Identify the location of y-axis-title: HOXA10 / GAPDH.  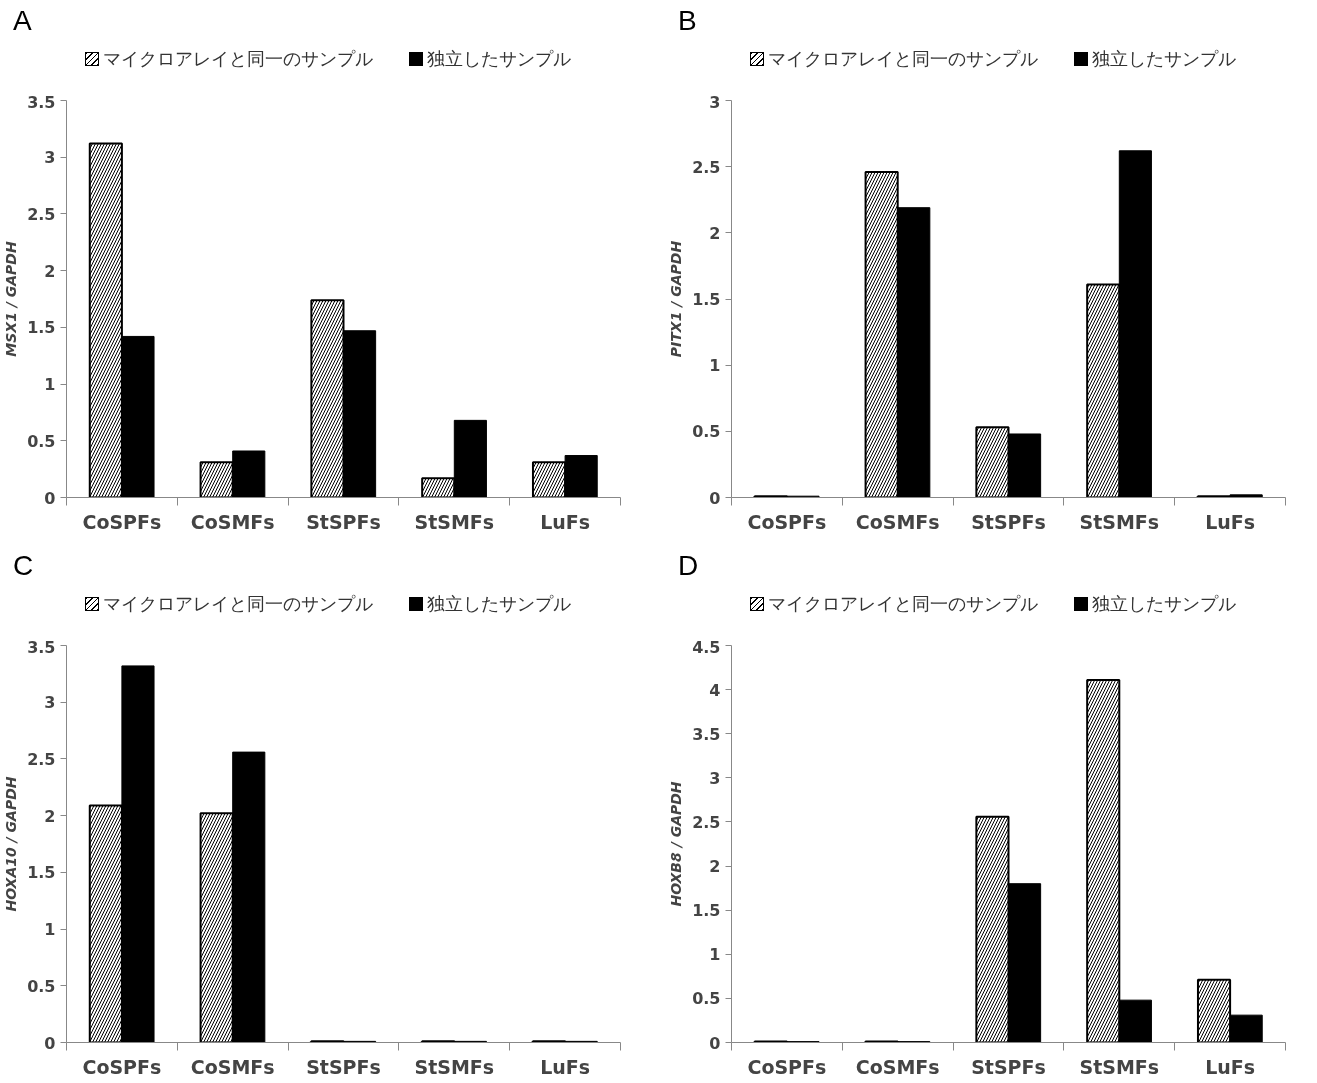
(11, 844).